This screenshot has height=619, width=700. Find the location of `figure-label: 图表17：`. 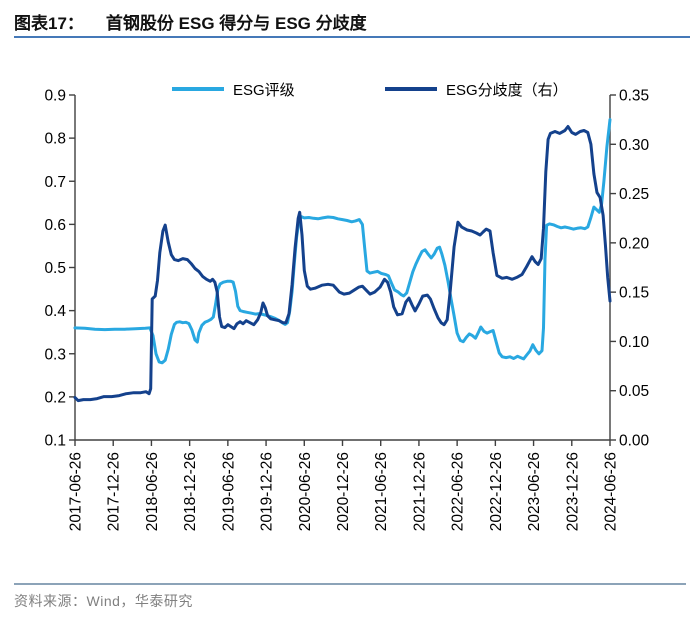

figure-label: 图表17： is located at coordinates (49, 23).